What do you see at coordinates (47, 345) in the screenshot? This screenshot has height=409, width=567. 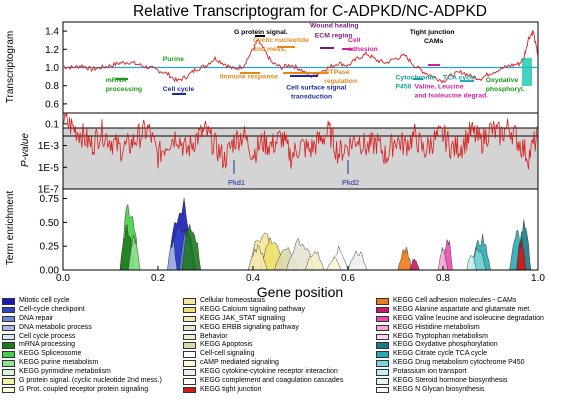 I see `legend-label: mRNA processing` at bounding box center [47, 345].